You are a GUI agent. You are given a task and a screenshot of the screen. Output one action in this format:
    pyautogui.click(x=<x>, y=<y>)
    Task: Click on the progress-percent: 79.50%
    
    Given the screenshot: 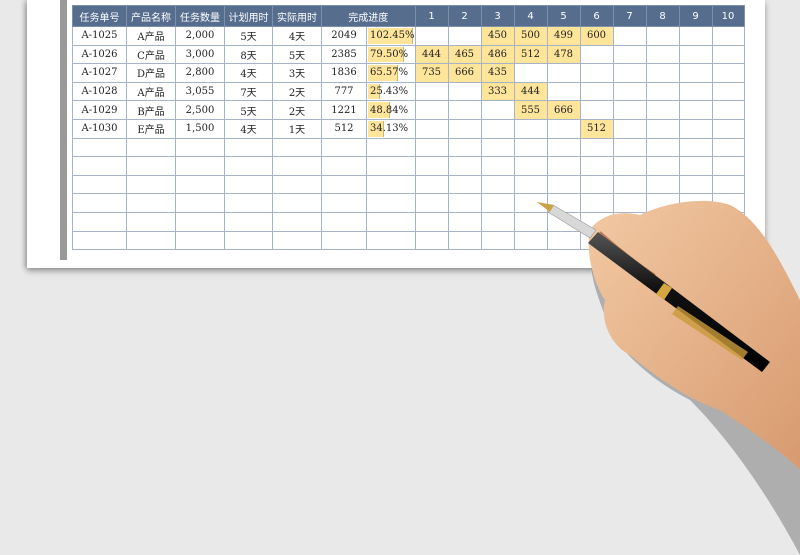 What is the action you would take?
    pyautogui.click(x=389, y=54)
    